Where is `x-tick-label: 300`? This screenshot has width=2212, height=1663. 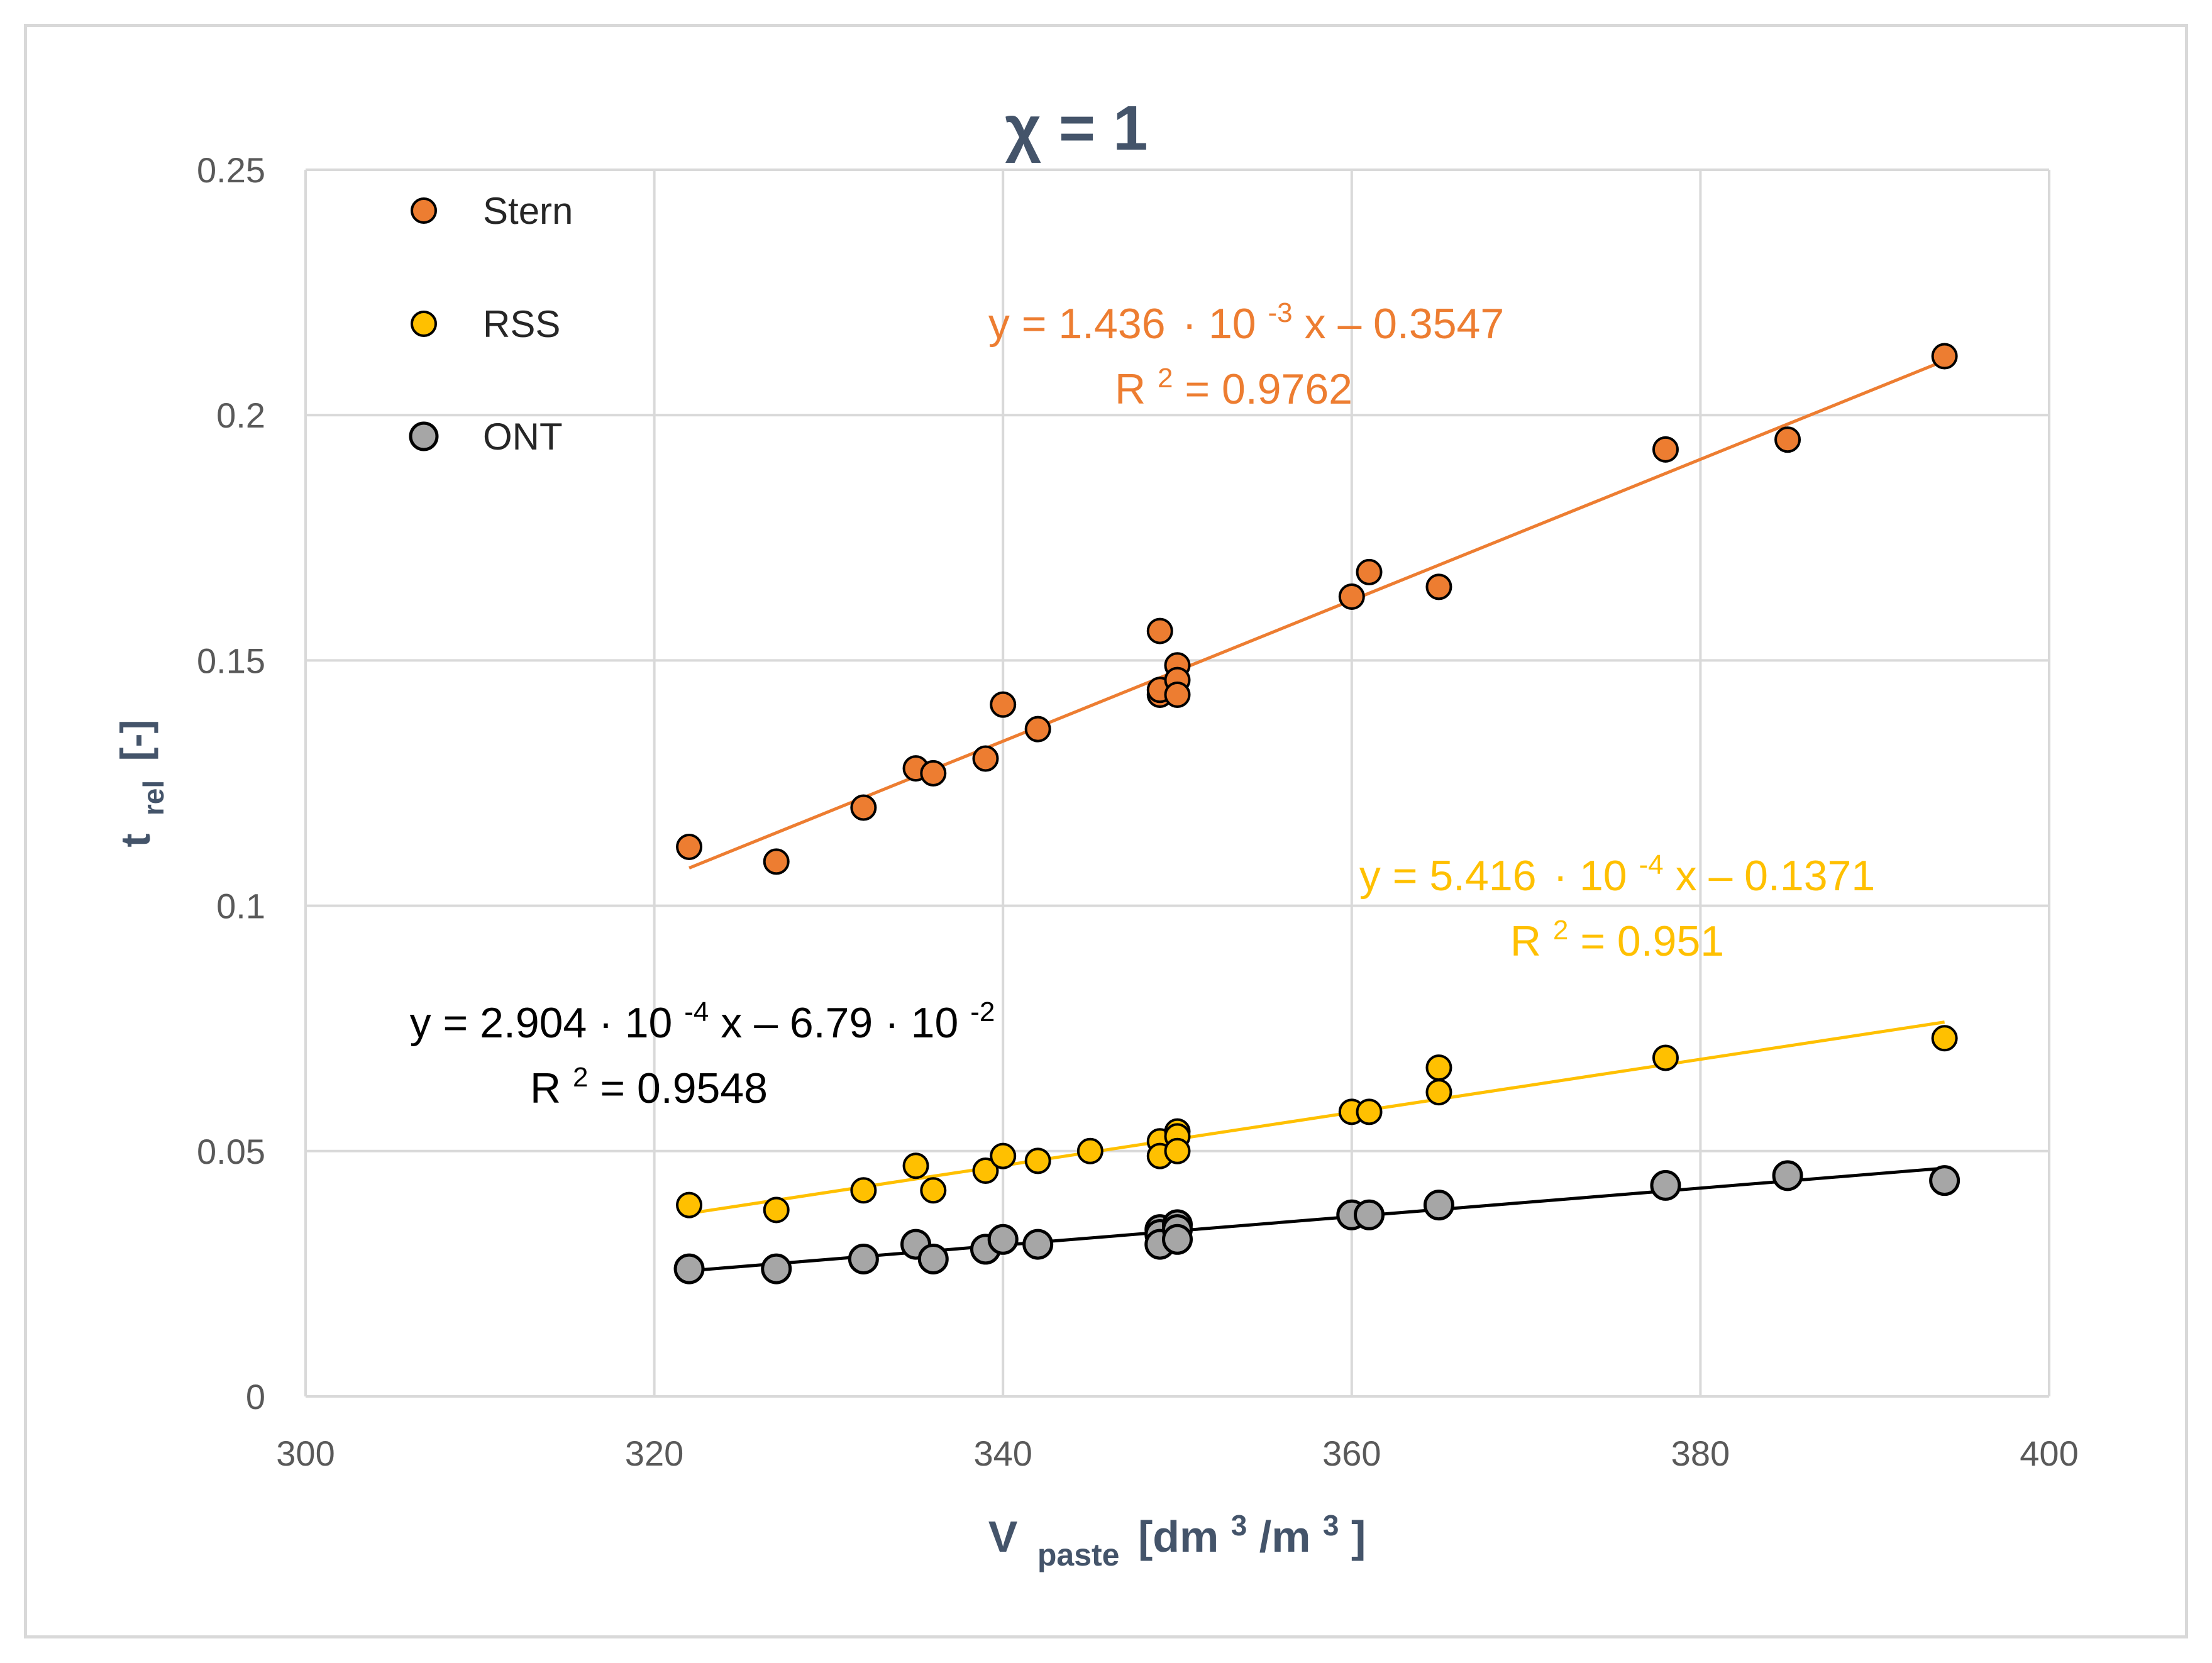 x-tick-label: 300 is located at coordinates (305, 1453).